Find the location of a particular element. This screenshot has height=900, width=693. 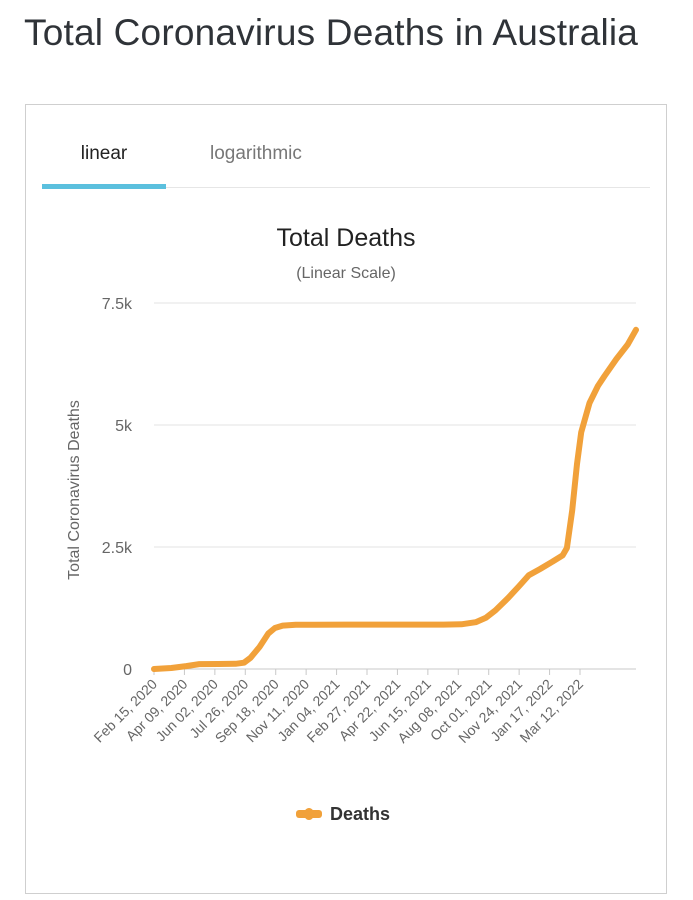

legend: Deaths is located at coordinates (343, 814).